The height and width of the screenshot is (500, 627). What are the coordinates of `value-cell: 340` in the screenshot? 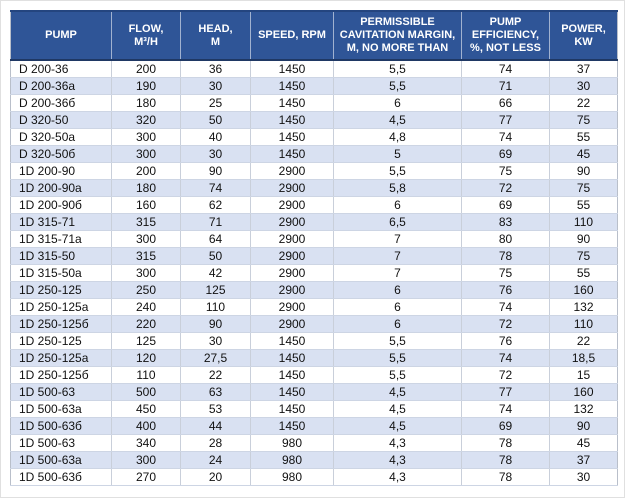 It's located at (146, 443).